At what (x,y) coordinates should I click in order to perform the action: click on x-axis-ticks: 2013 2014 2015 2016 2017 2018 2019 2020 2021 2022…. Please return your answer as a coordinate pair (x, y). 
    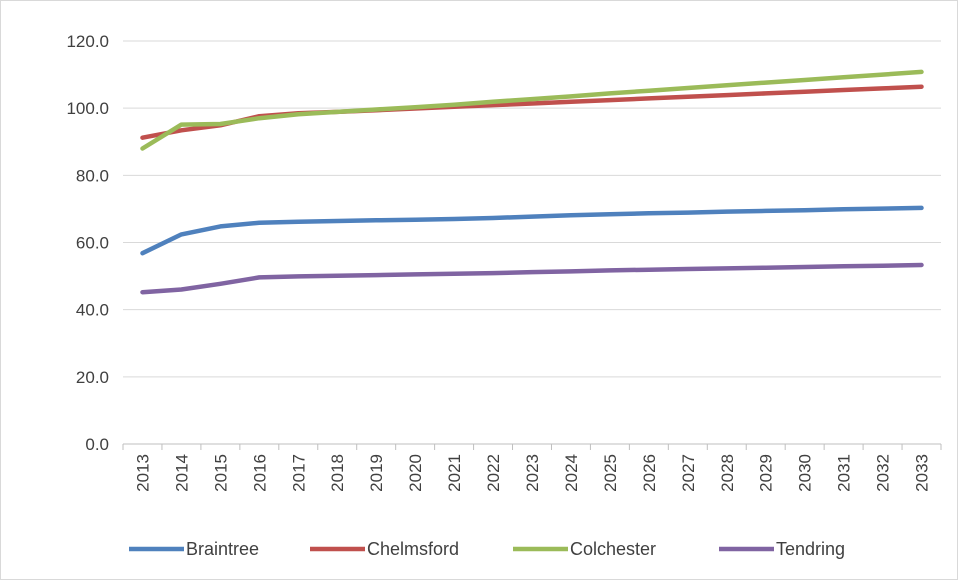
    Looking at the image, I should click on (532, 473).